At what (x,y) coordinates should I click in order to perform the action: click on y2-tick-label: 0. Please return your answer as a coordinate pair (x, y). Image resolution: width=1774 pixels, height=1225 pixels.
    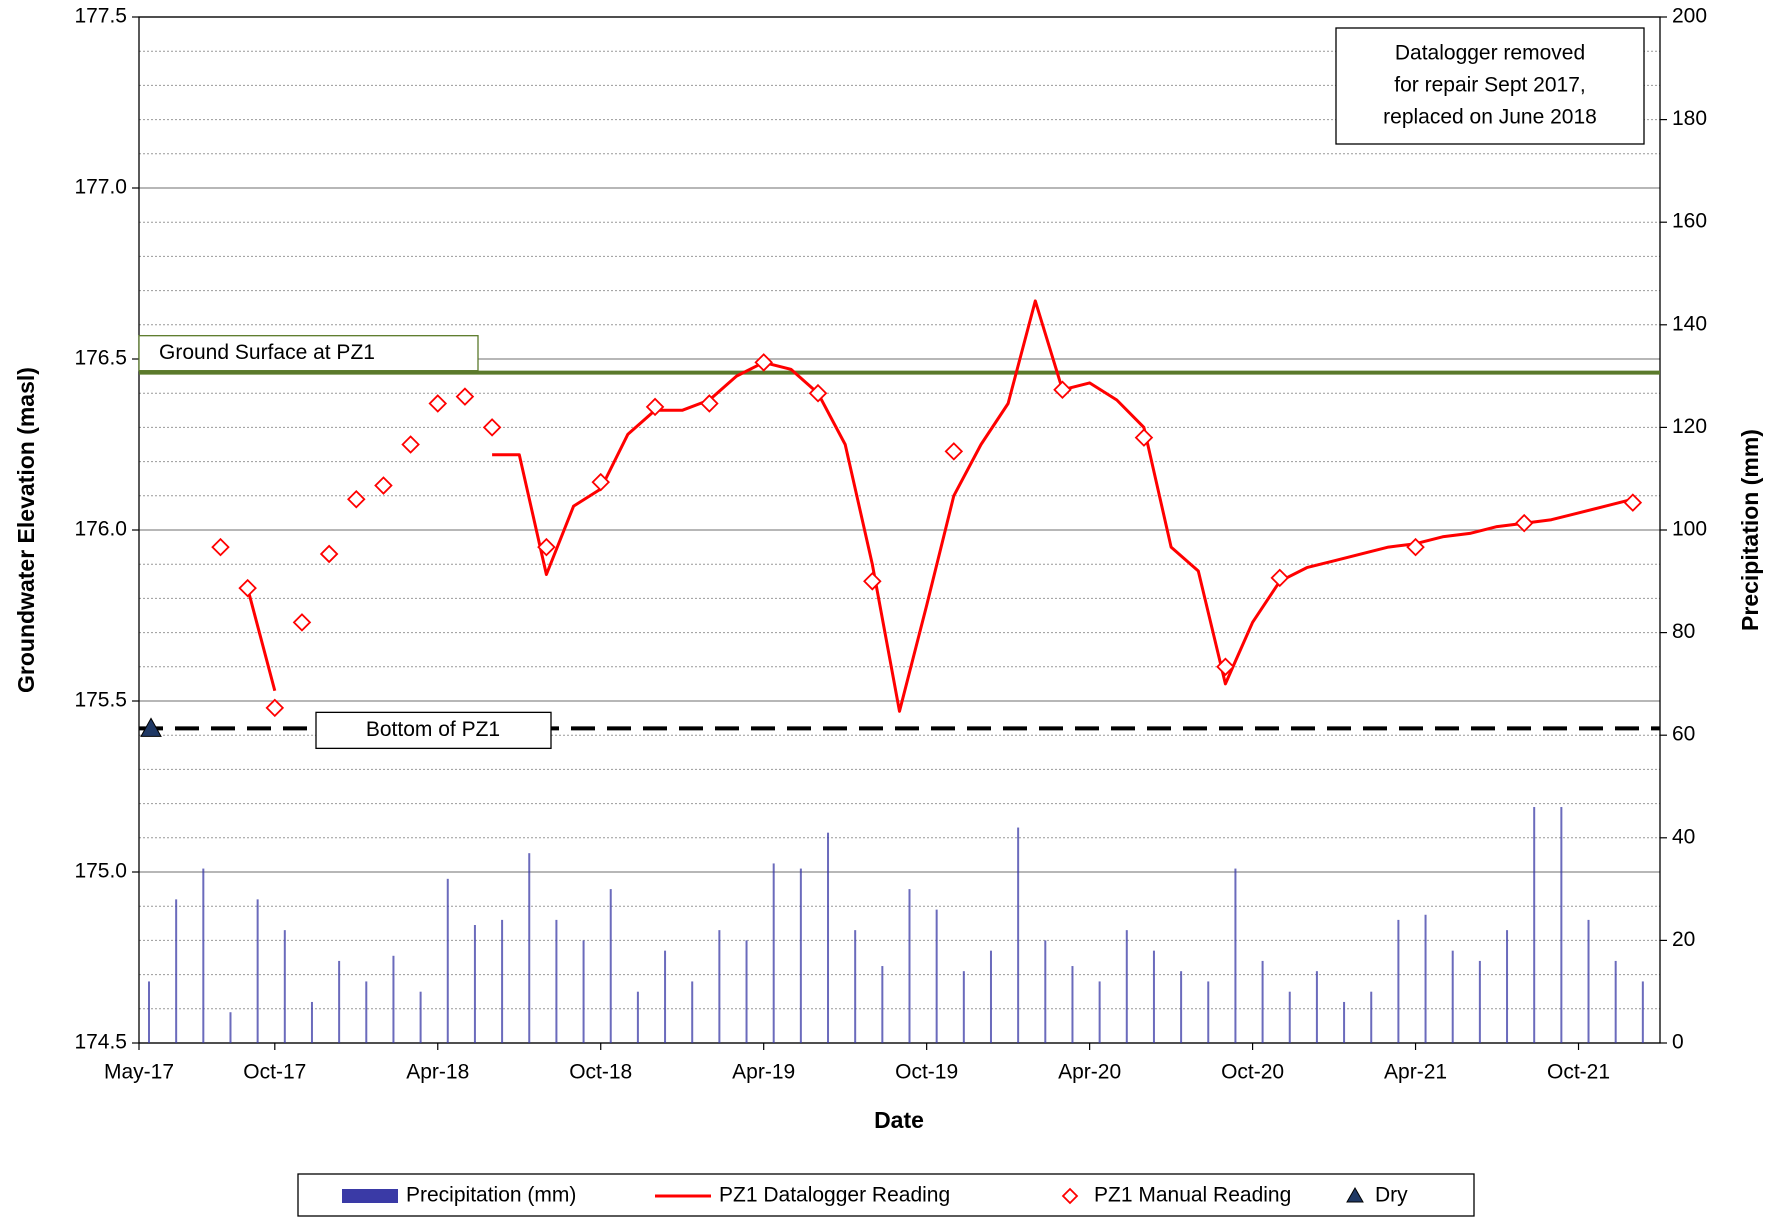
    Looking at the image, I should click on (1678, 1042).